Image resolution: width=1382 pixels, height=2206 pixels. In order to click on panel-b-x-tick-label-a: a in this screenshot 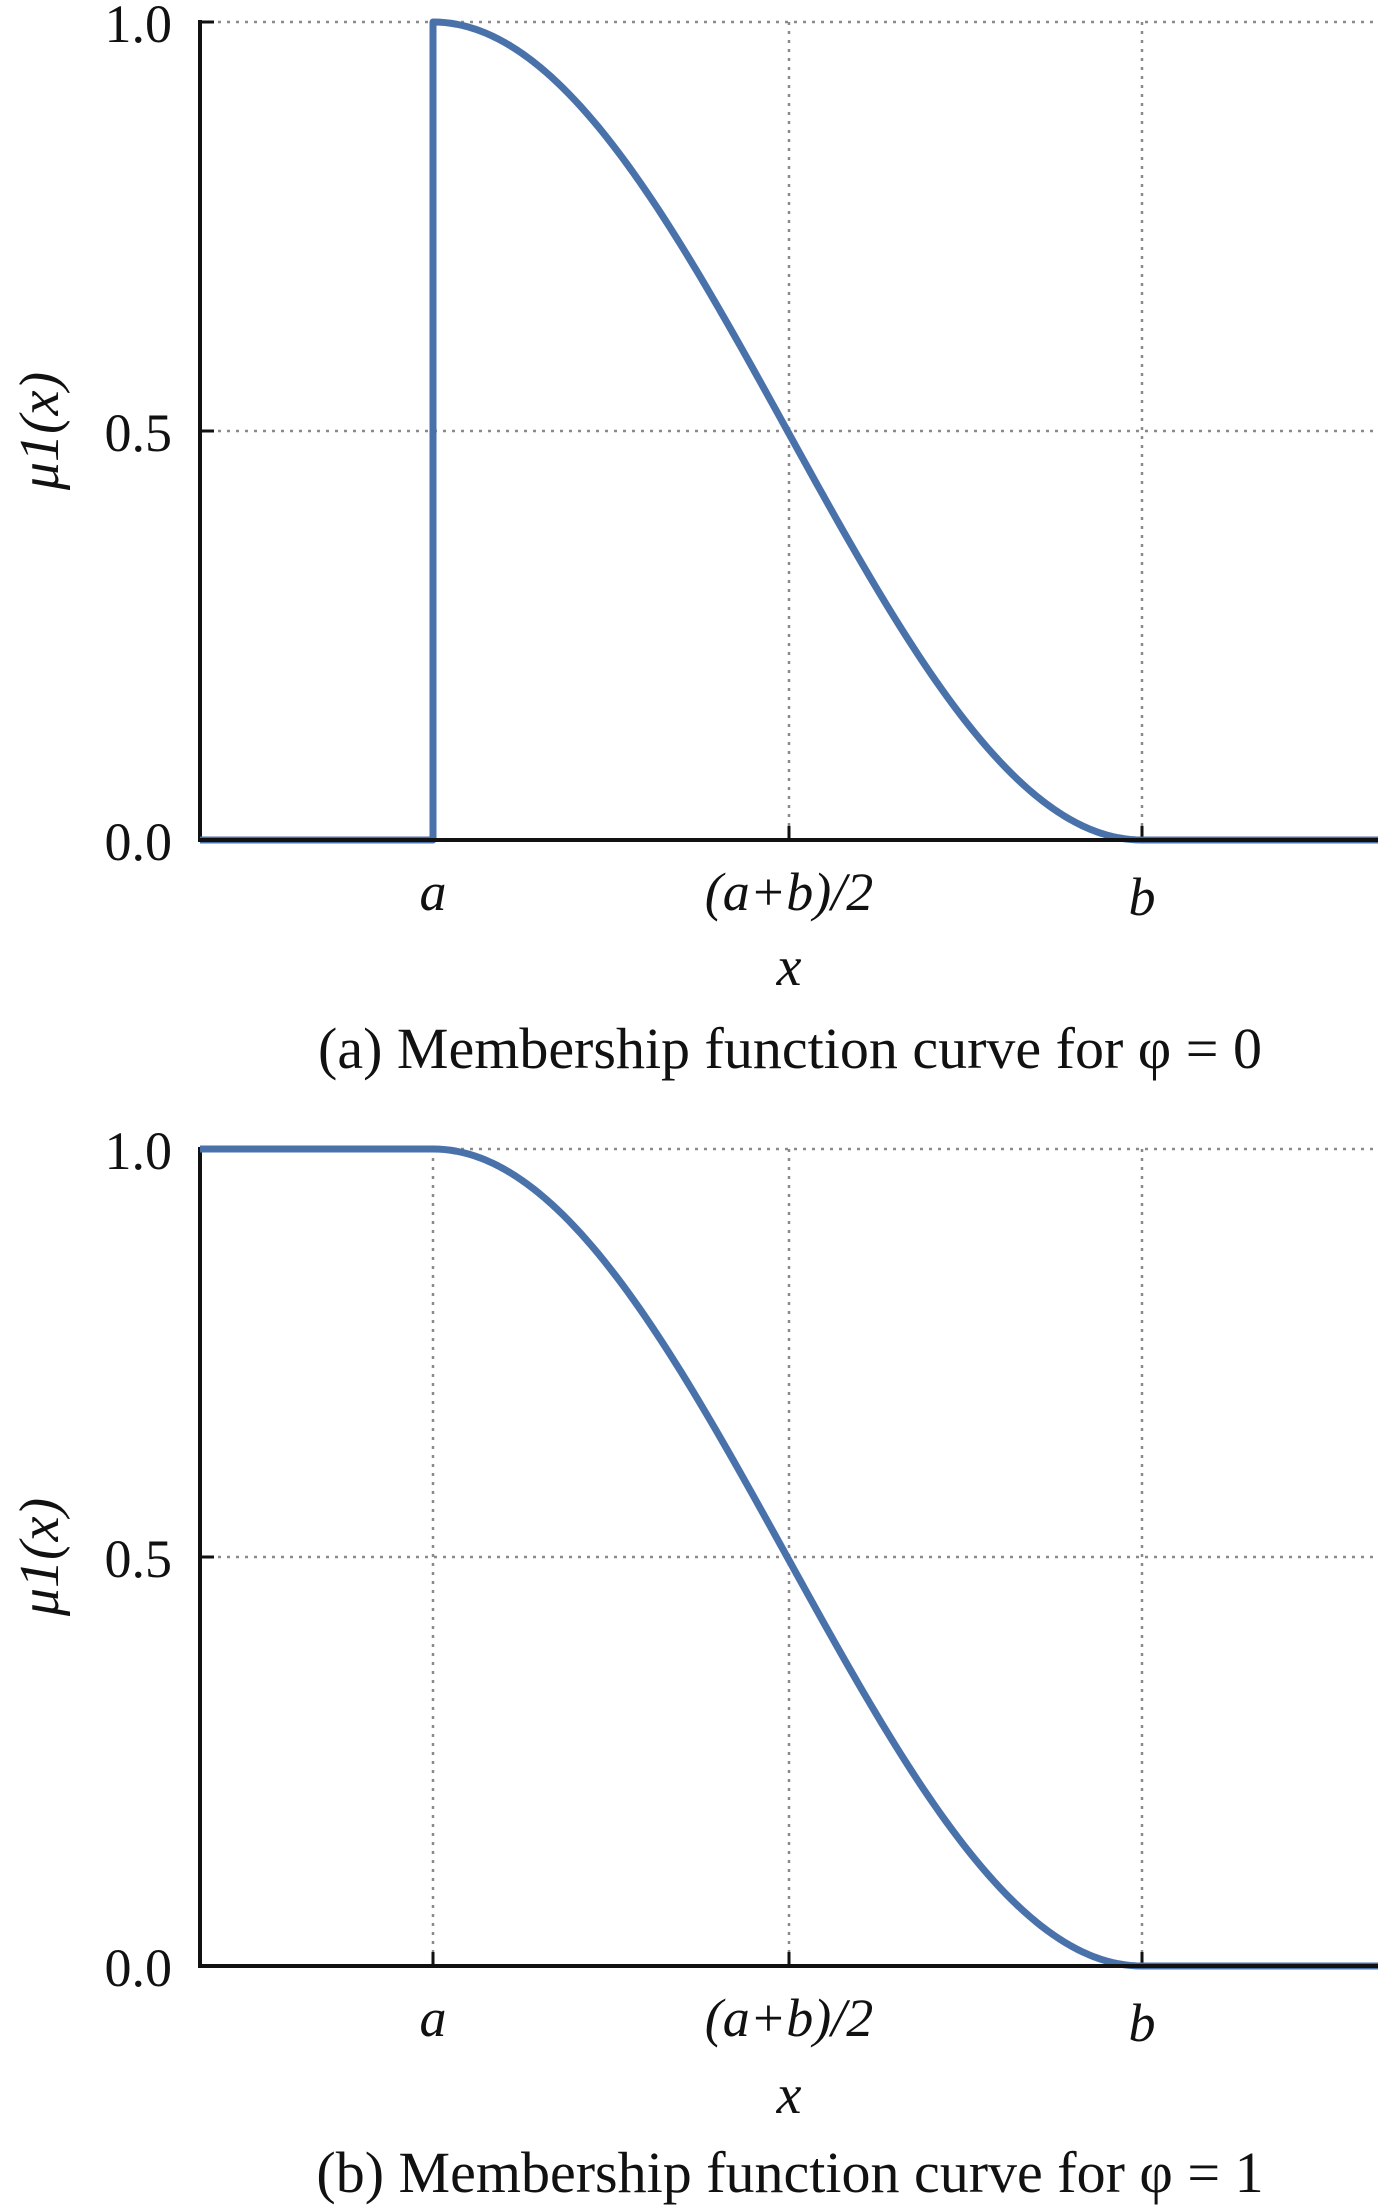, I will do `click(433, 2018)`.